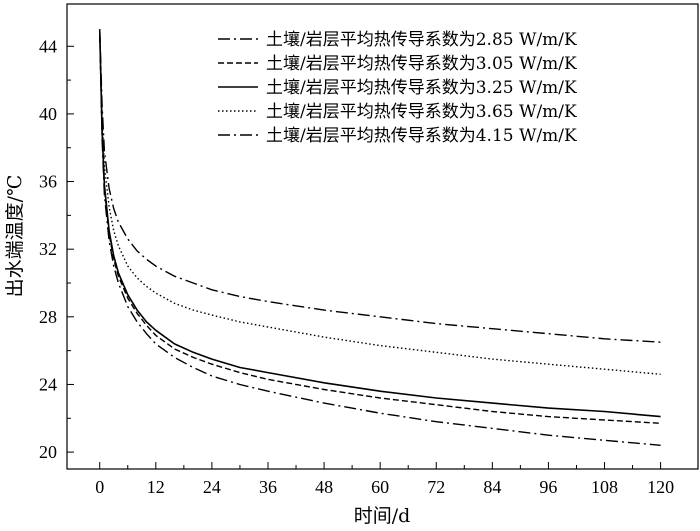 The image size is (700, 531). What do you see at coordinates (48, 384) in the screenshot?
I see `y-tick-label: 24` at bounding box center [48, 384].